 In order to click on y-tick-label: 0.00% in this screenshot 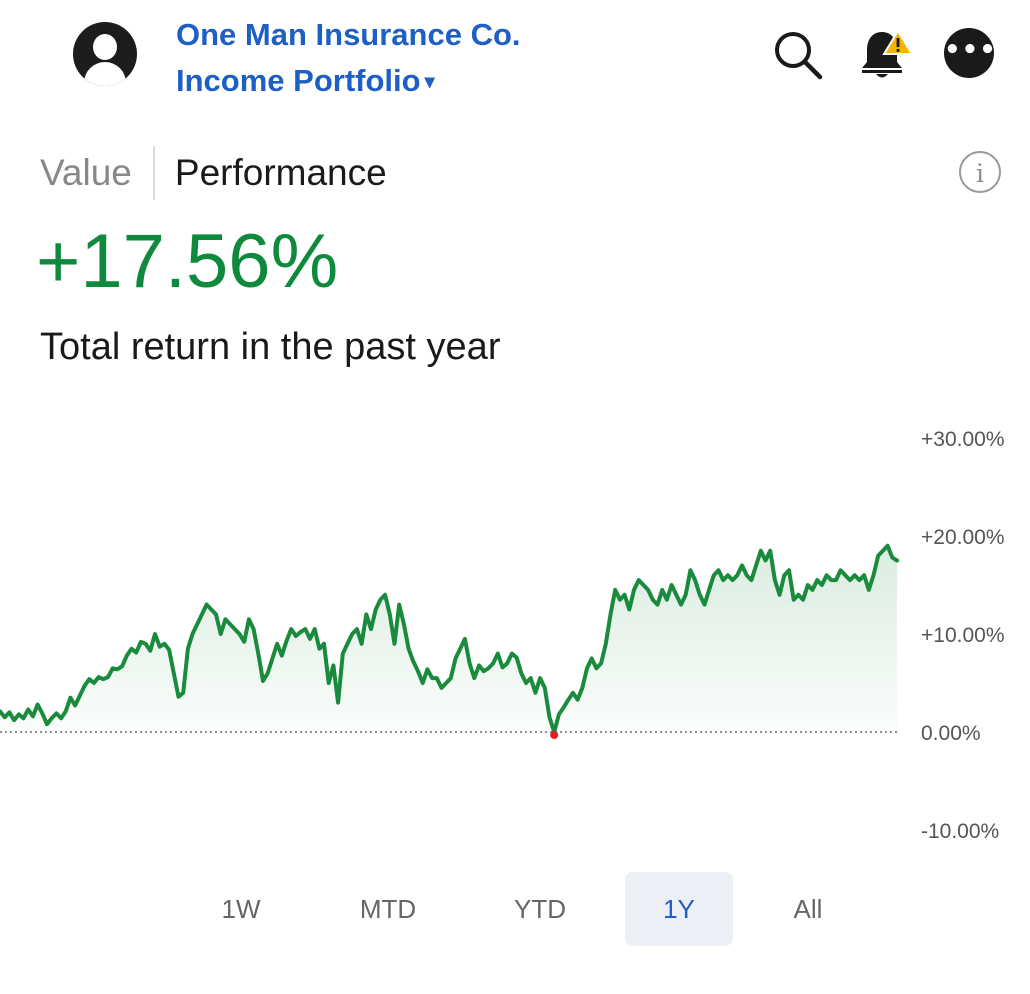, I will do `click(951, 733)`.